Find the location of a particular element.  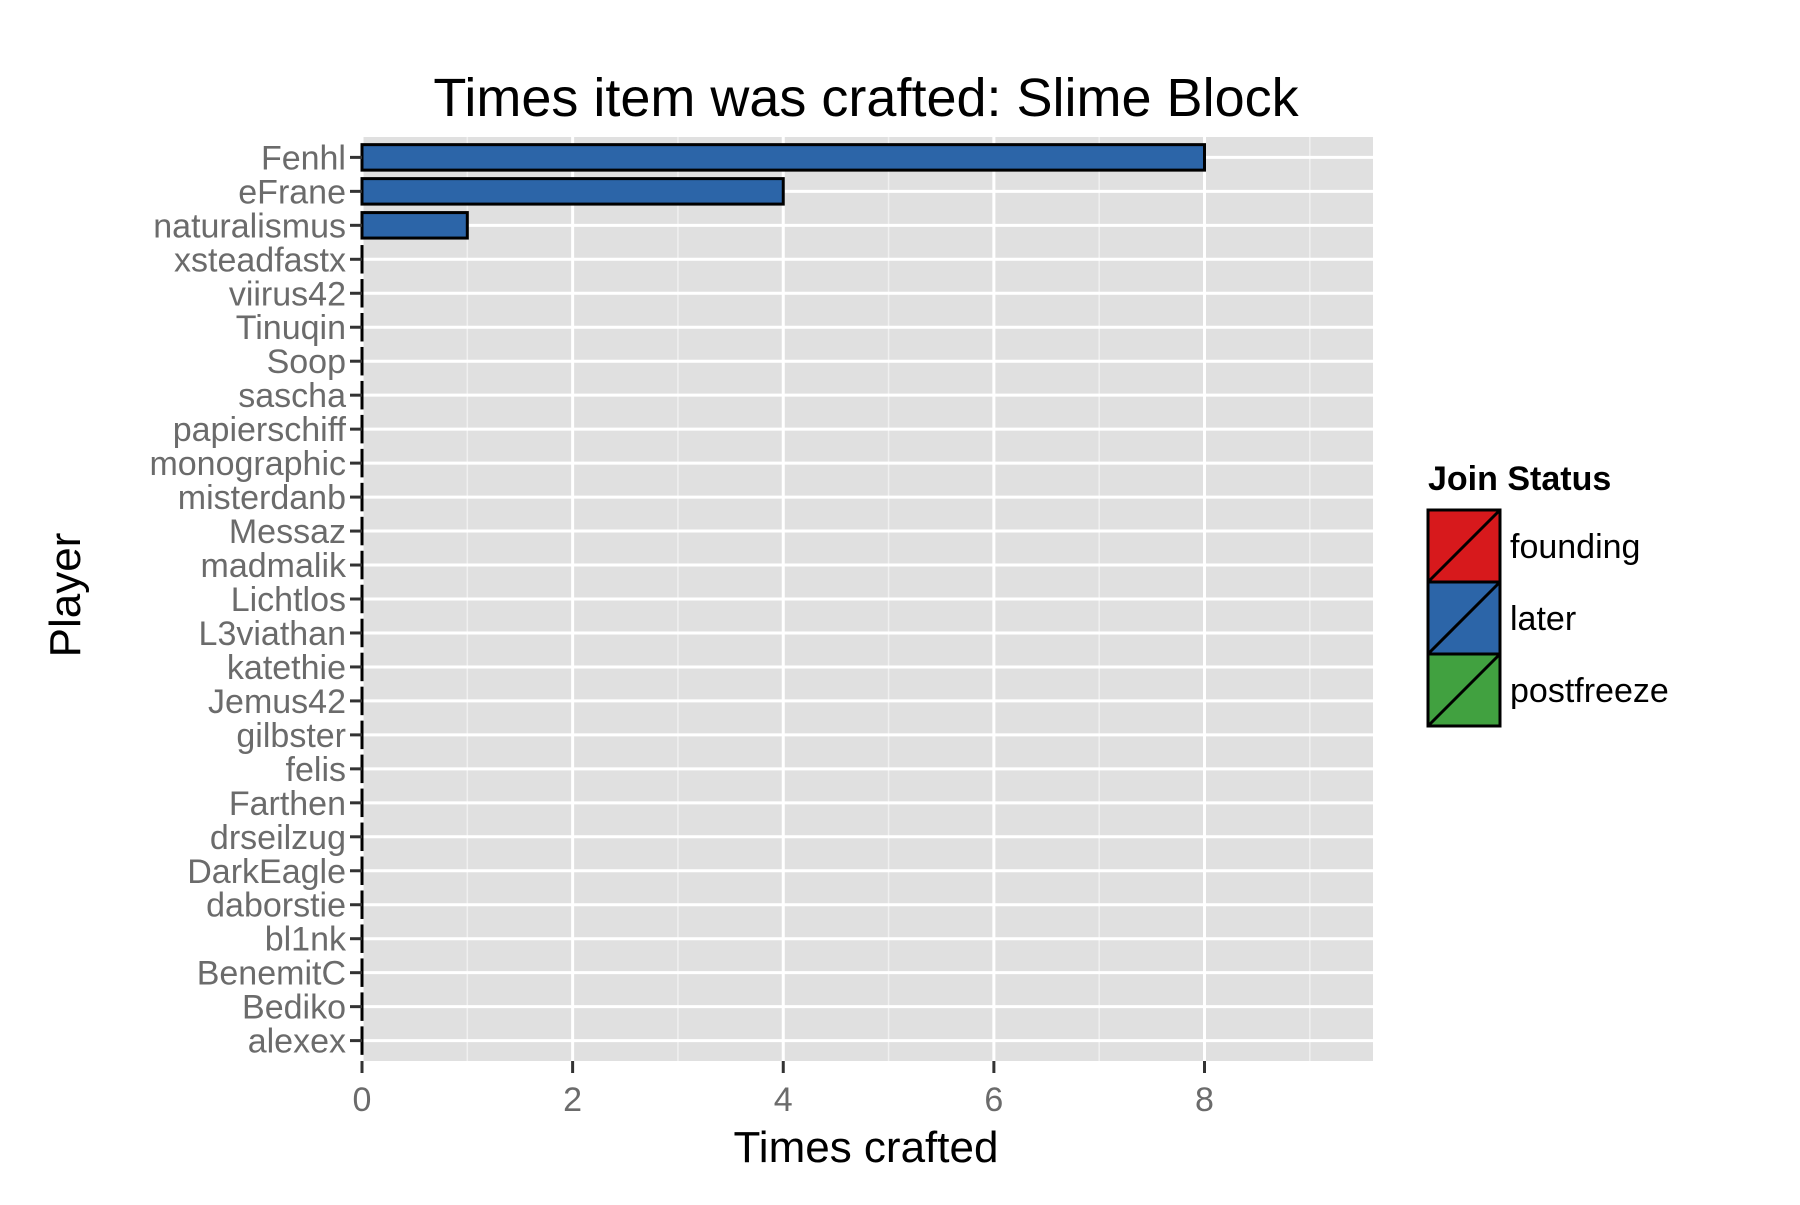

y-tick-label: Messaz is located at coordinates (287, 532).